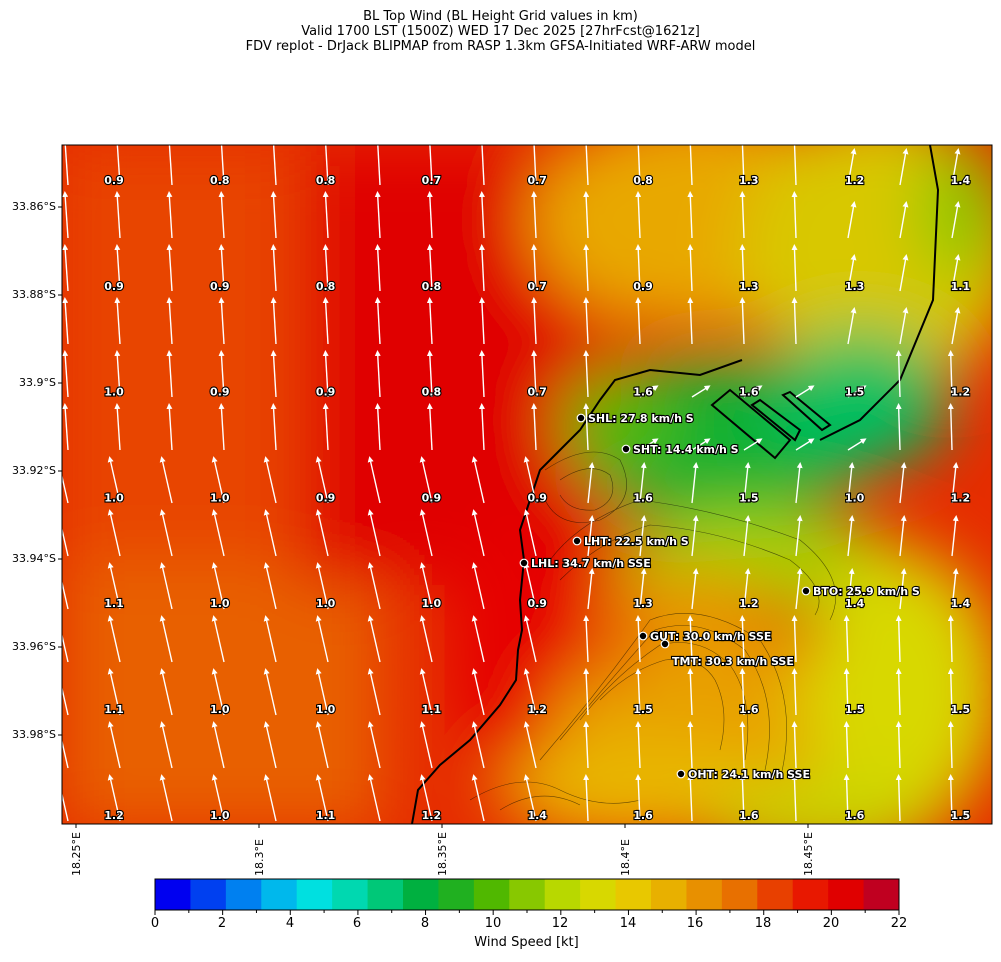 The image size is (1001, 962). Describe the element at coordinates (442, 826) in the screenshot. I see `lon-ticks` at that location.